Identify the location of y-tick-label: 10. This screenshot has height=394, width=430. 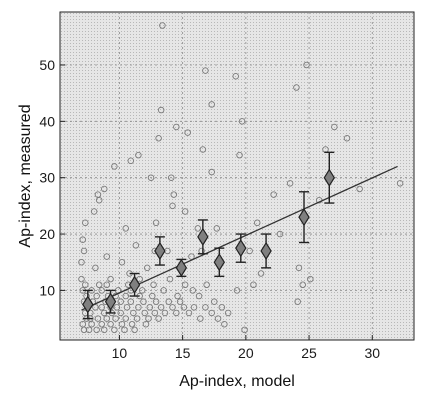
(47, 290).